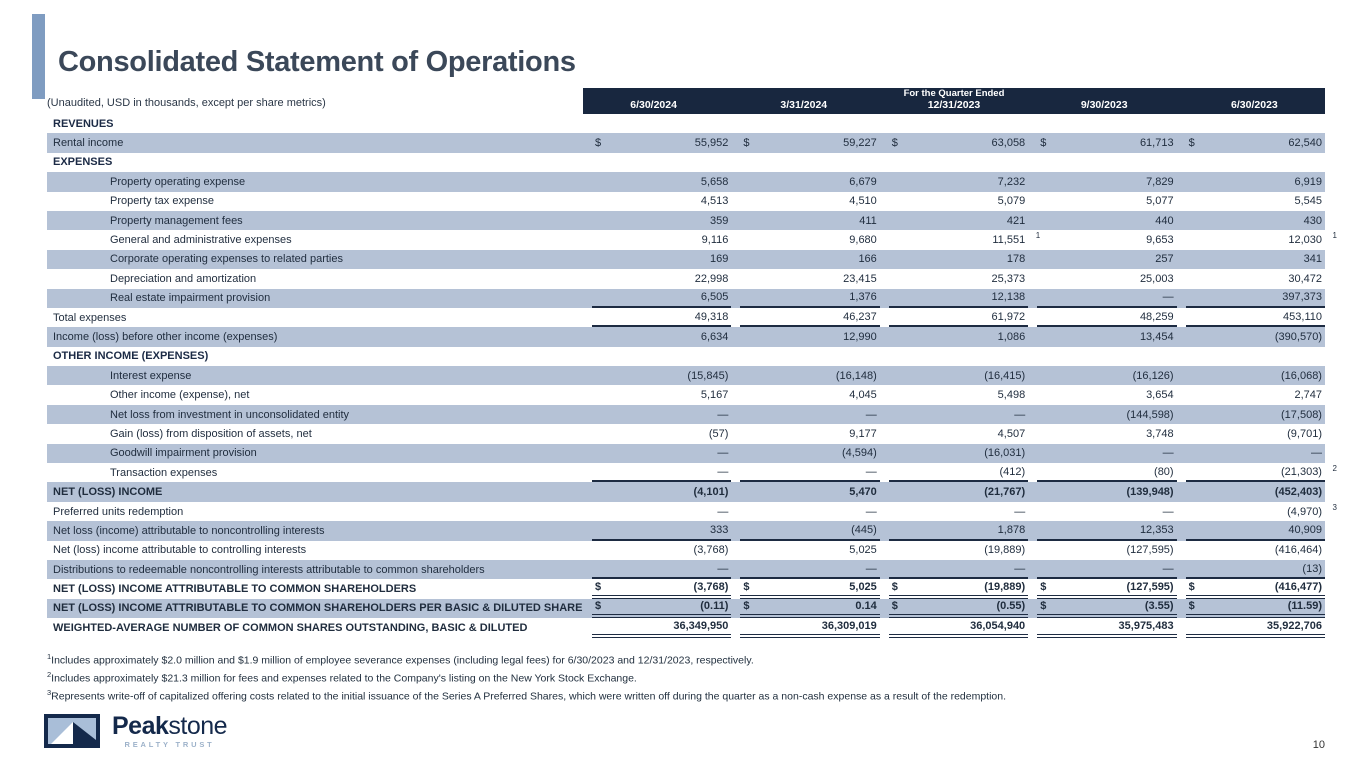 The image size is (1365, 768). I want to click on value-cell: $ (3,768), so click(662, 589).